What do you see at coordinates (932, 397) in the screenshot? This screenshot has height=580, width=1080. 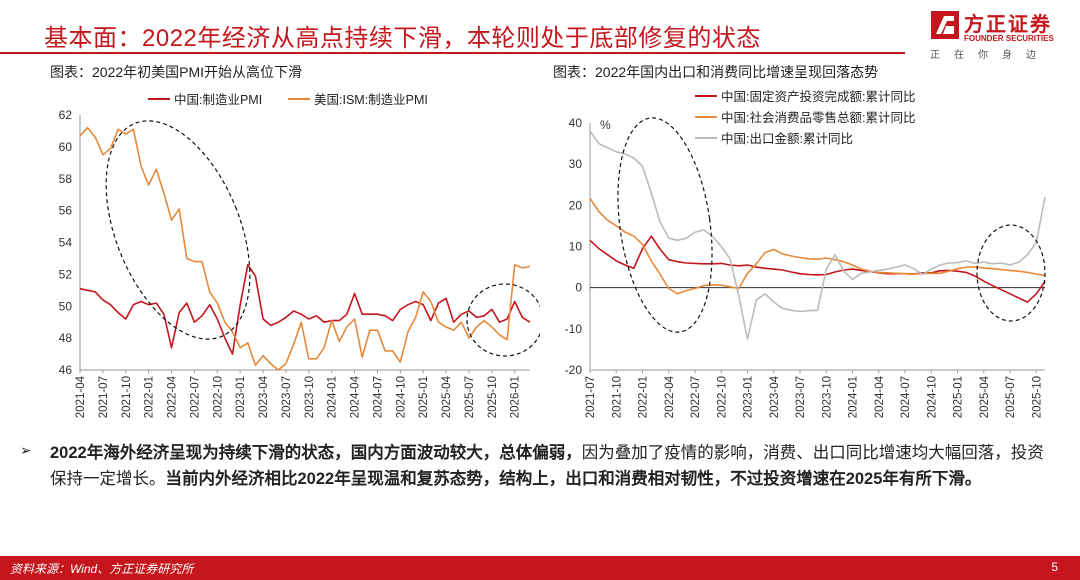 I see `chart2-x-tick-label: 2024-10` at bounding box center [932, 397].